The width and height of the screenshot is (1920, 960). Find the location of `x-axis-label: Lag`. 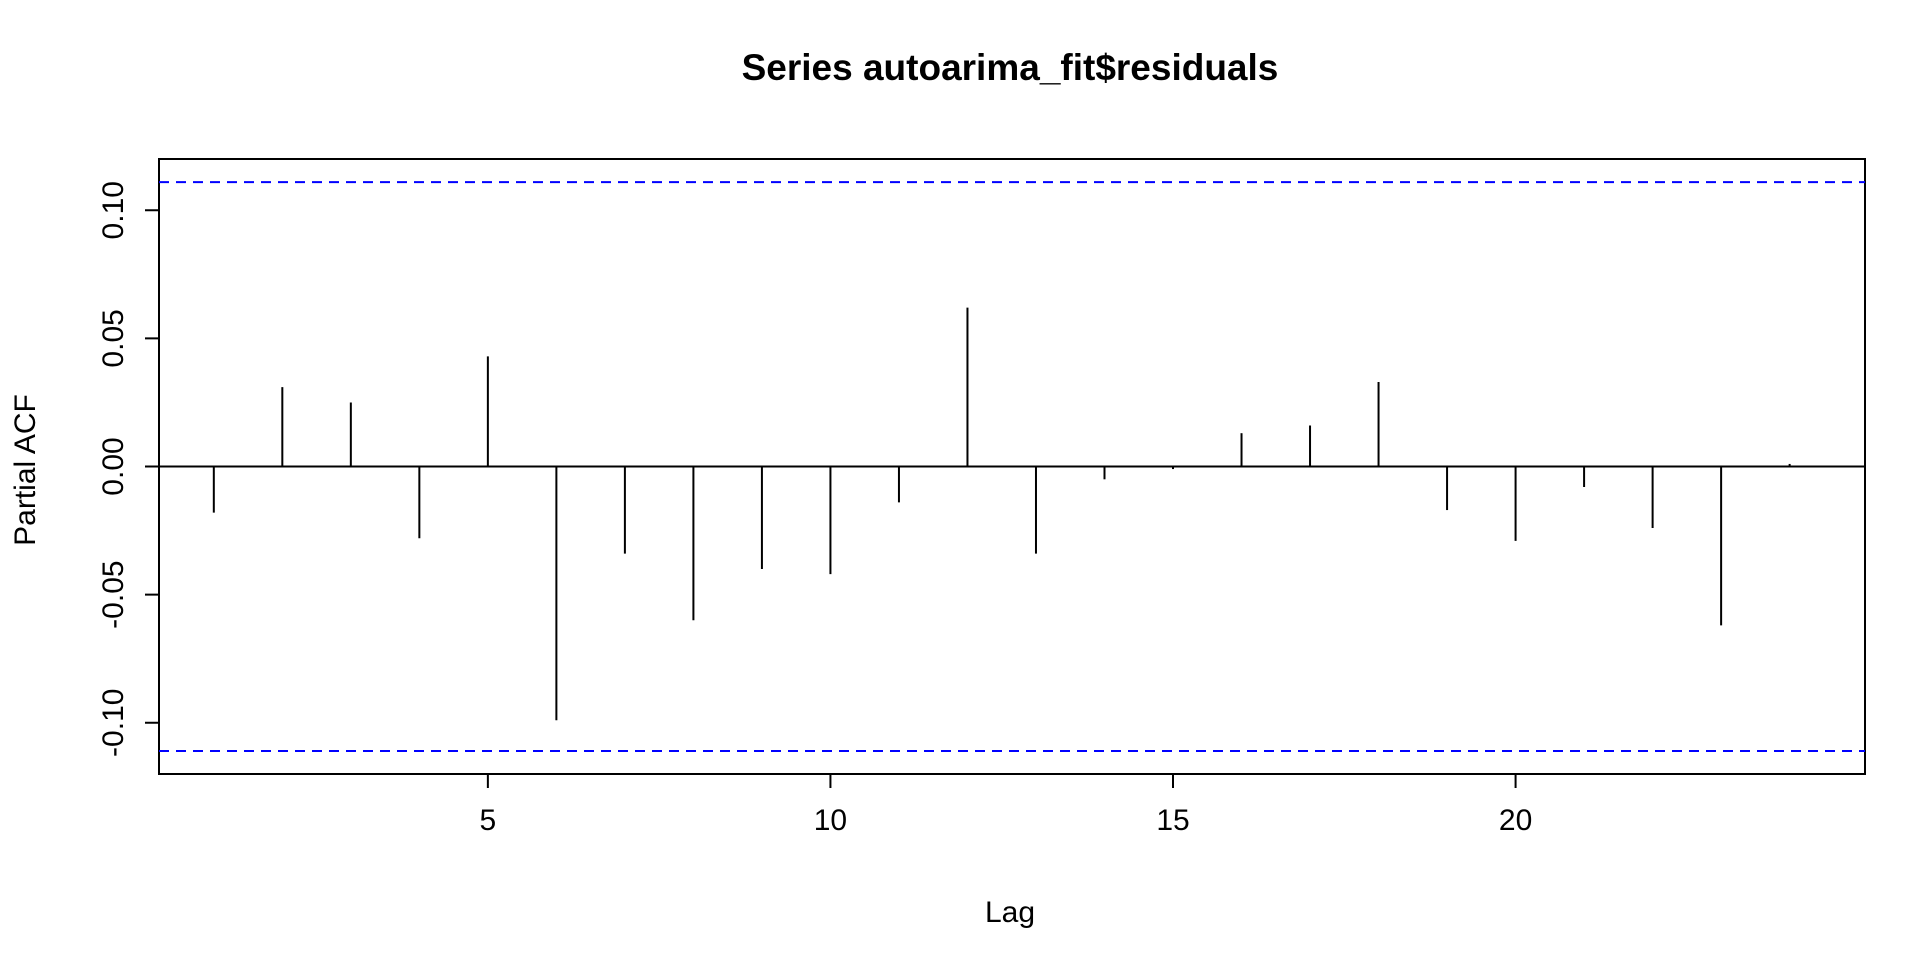

x-axis-label: Lag is located at coordinates (1010, 912).